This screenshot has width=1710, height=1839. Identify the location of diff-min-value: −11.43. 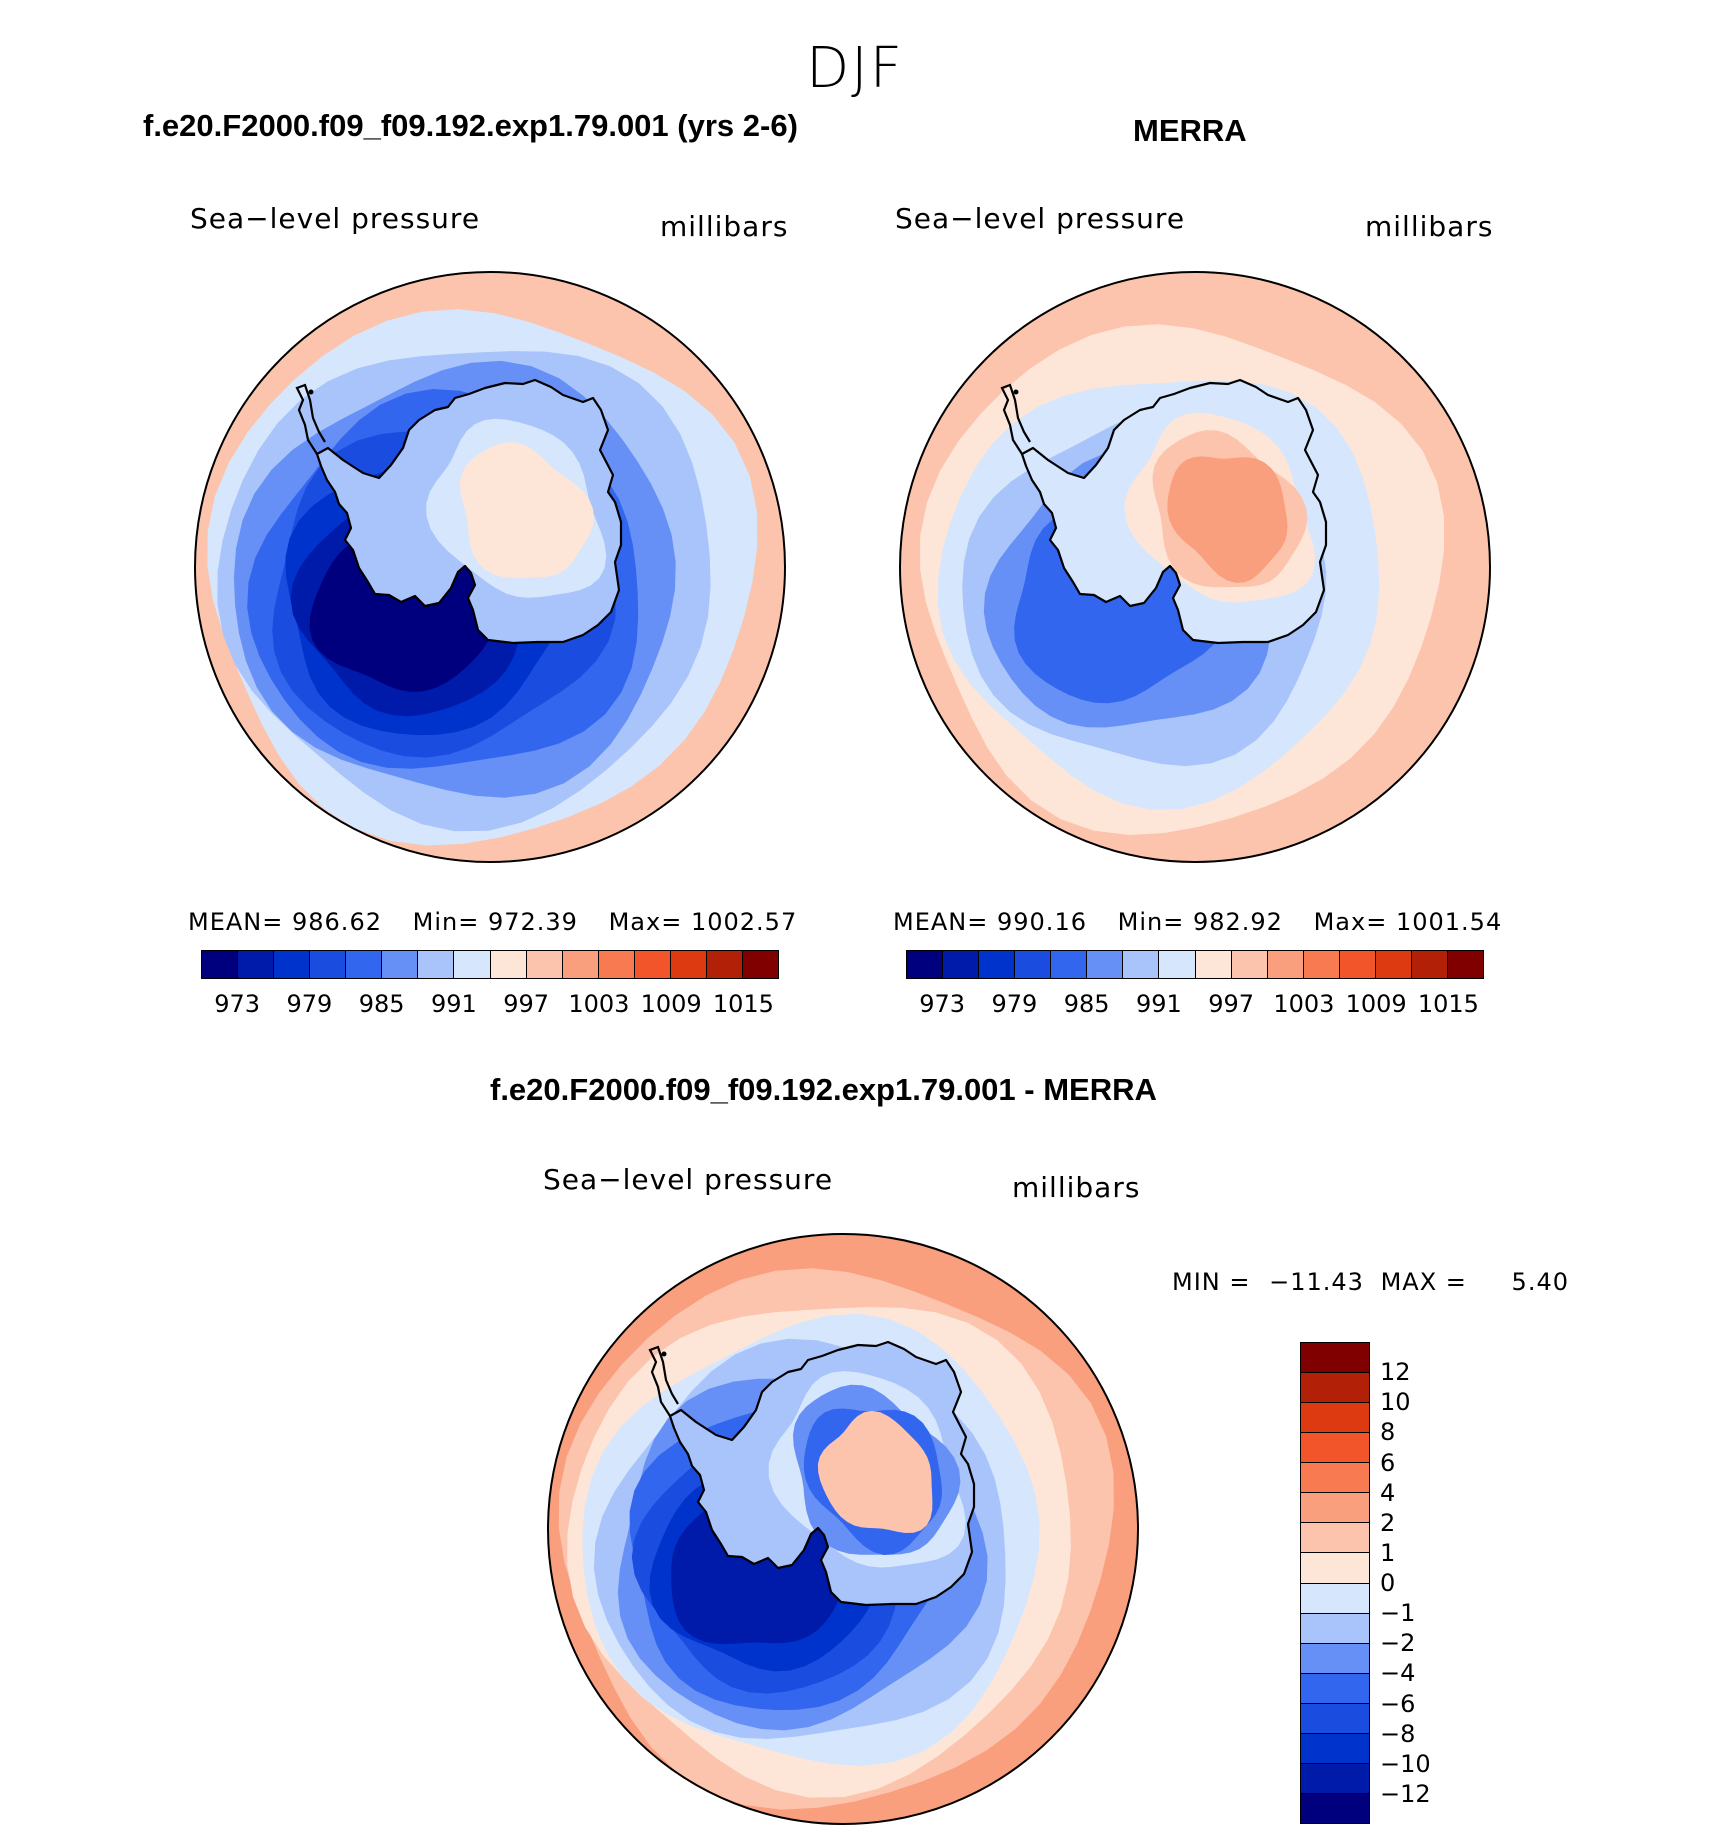
(1316, 1282).